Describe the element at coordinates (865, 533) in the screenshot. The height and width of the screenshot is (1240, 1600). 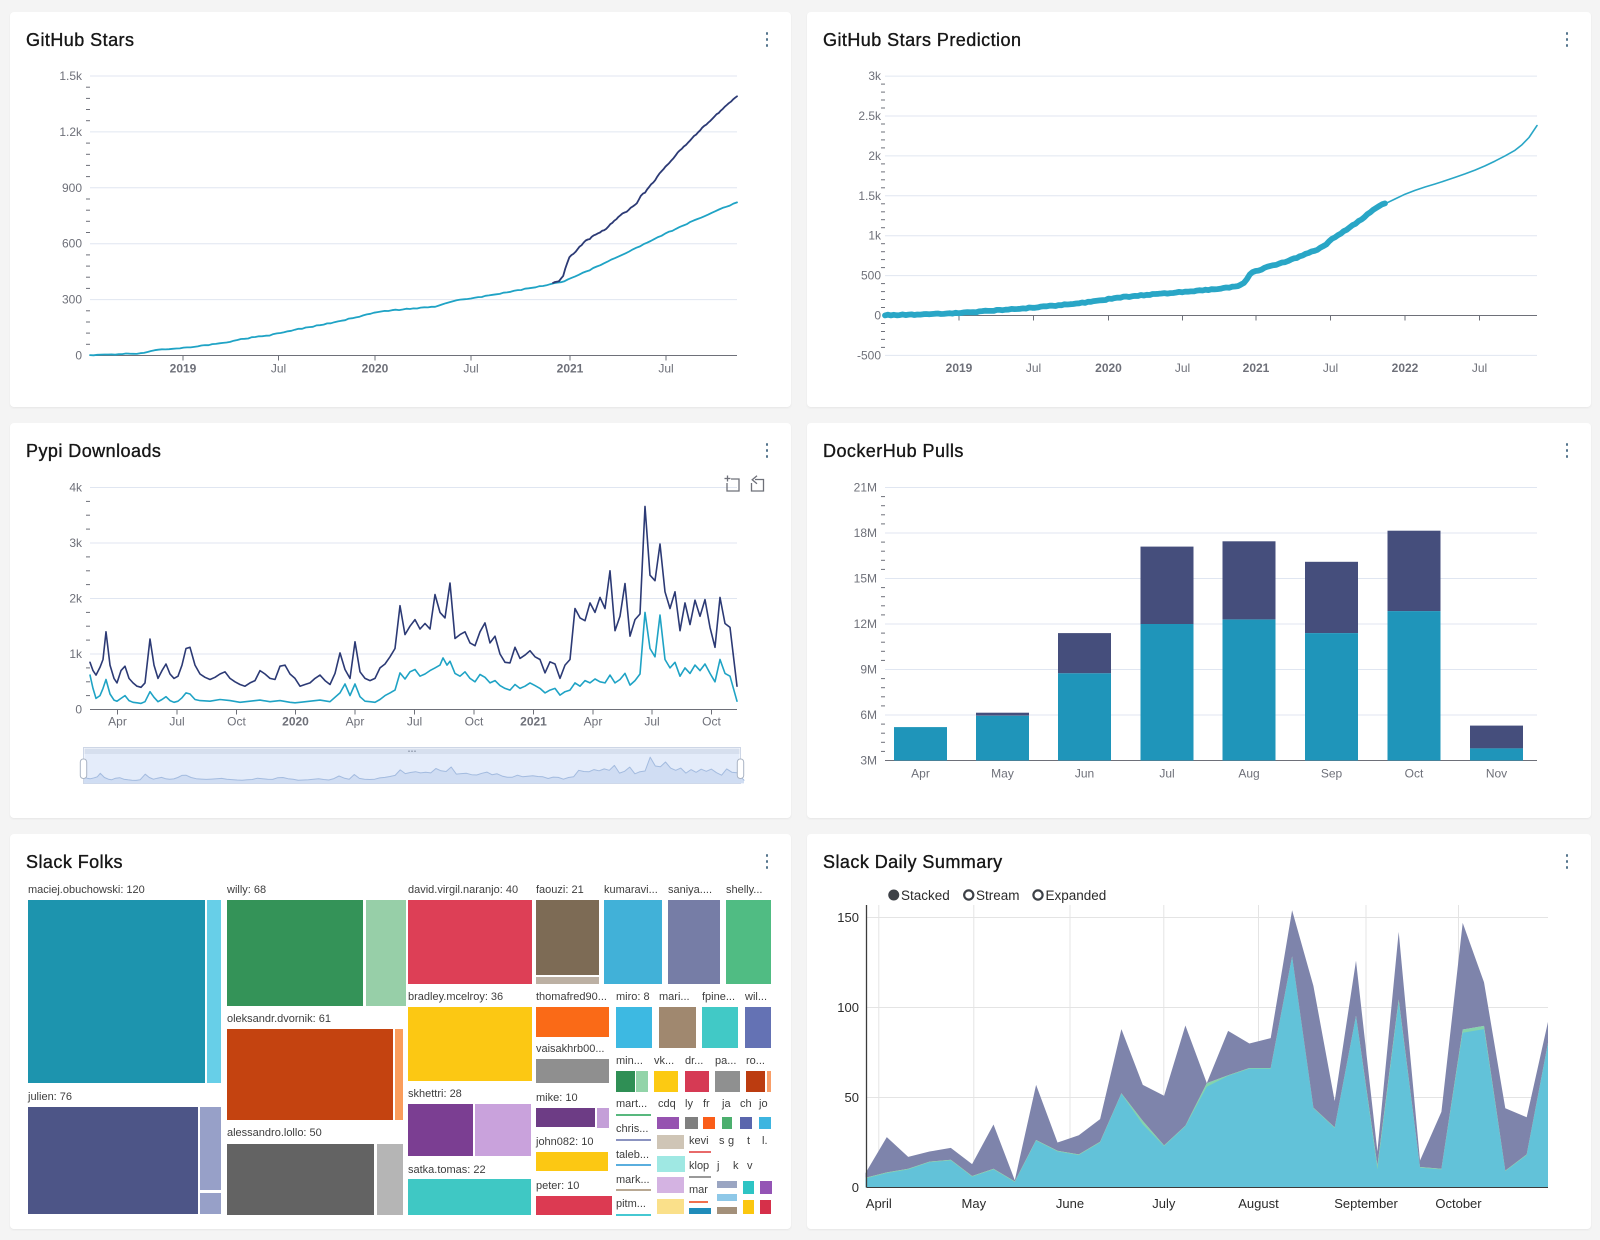
I see `svg-text: 18M` at that location.